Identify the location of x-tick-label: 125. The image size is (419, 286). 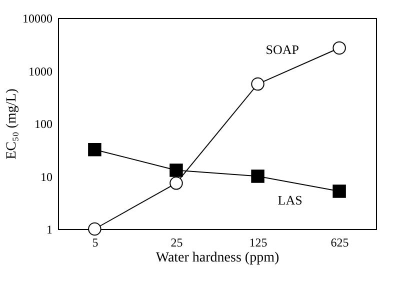
(258, 243).